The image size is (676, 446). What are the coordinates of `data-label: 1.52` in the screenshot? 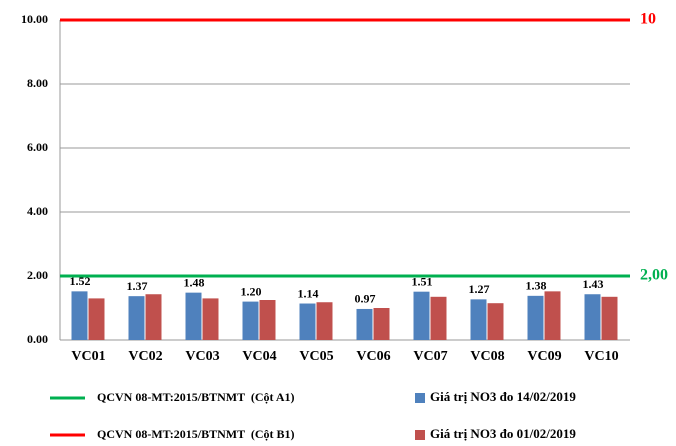 It's located at (80, 281).